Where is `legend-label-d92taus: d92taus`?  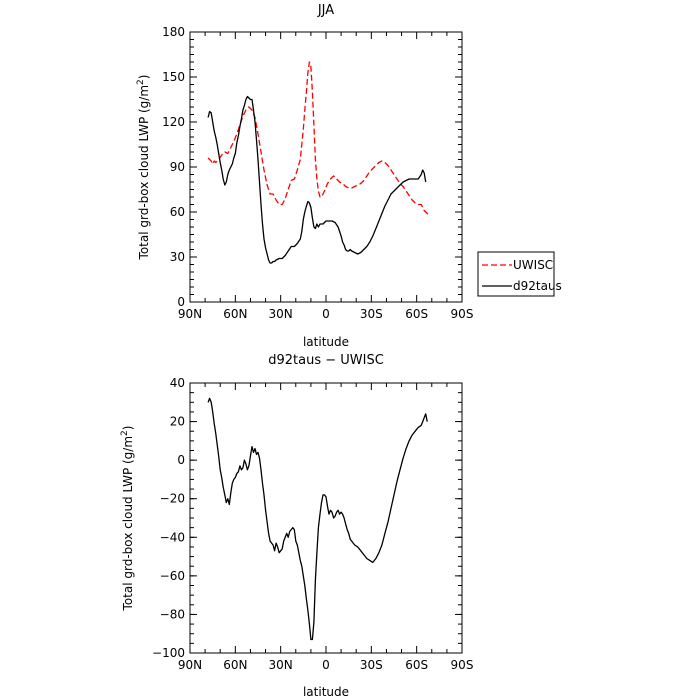 legend-label-d92taus: d92taus is located at coordinates (537, 286).